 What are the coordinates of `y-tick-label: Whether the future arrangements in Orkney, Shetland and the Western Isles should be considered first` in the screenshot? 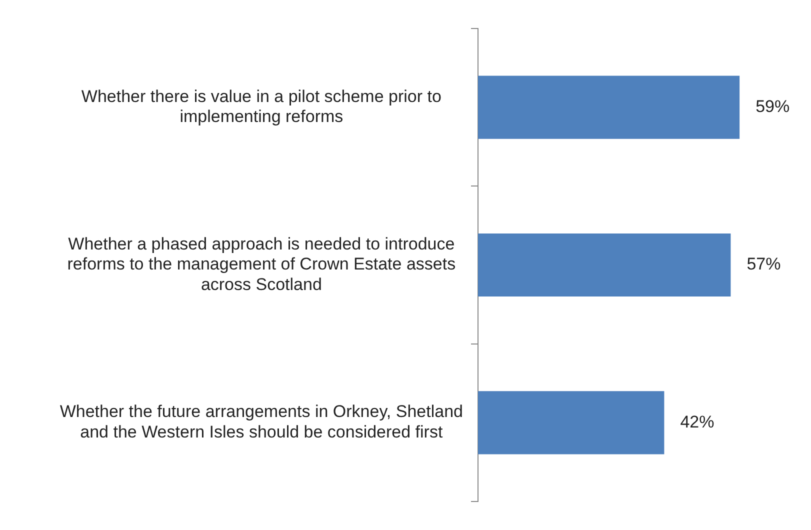 It's located at (262, 422).